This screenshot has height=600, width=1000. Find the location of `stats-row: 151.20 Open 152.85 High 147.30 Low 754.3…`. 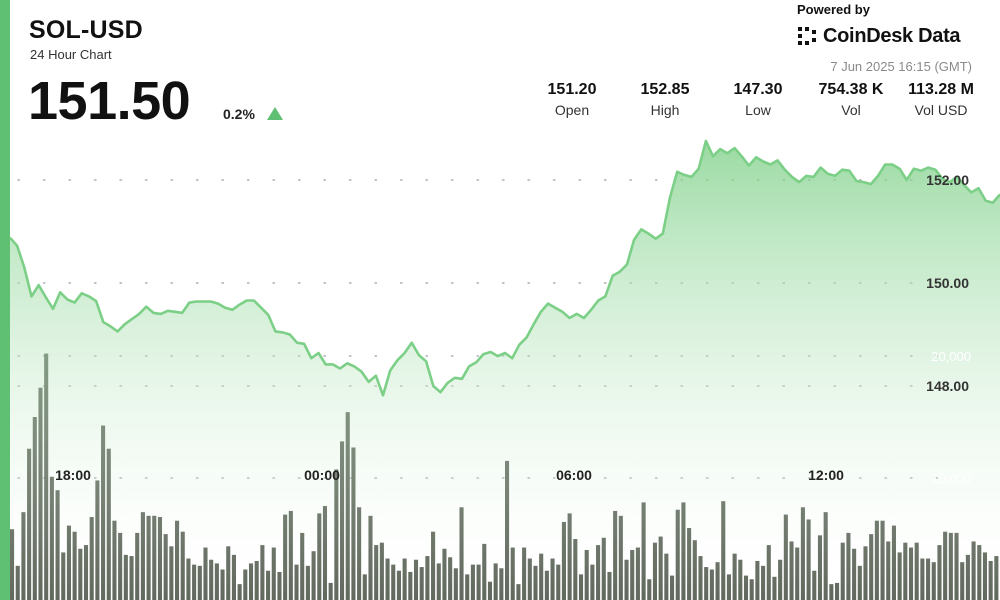

stats-row: 151.20 Open 152.85 High 147.30 Low 754.3… is located at coordinates (500, 103).